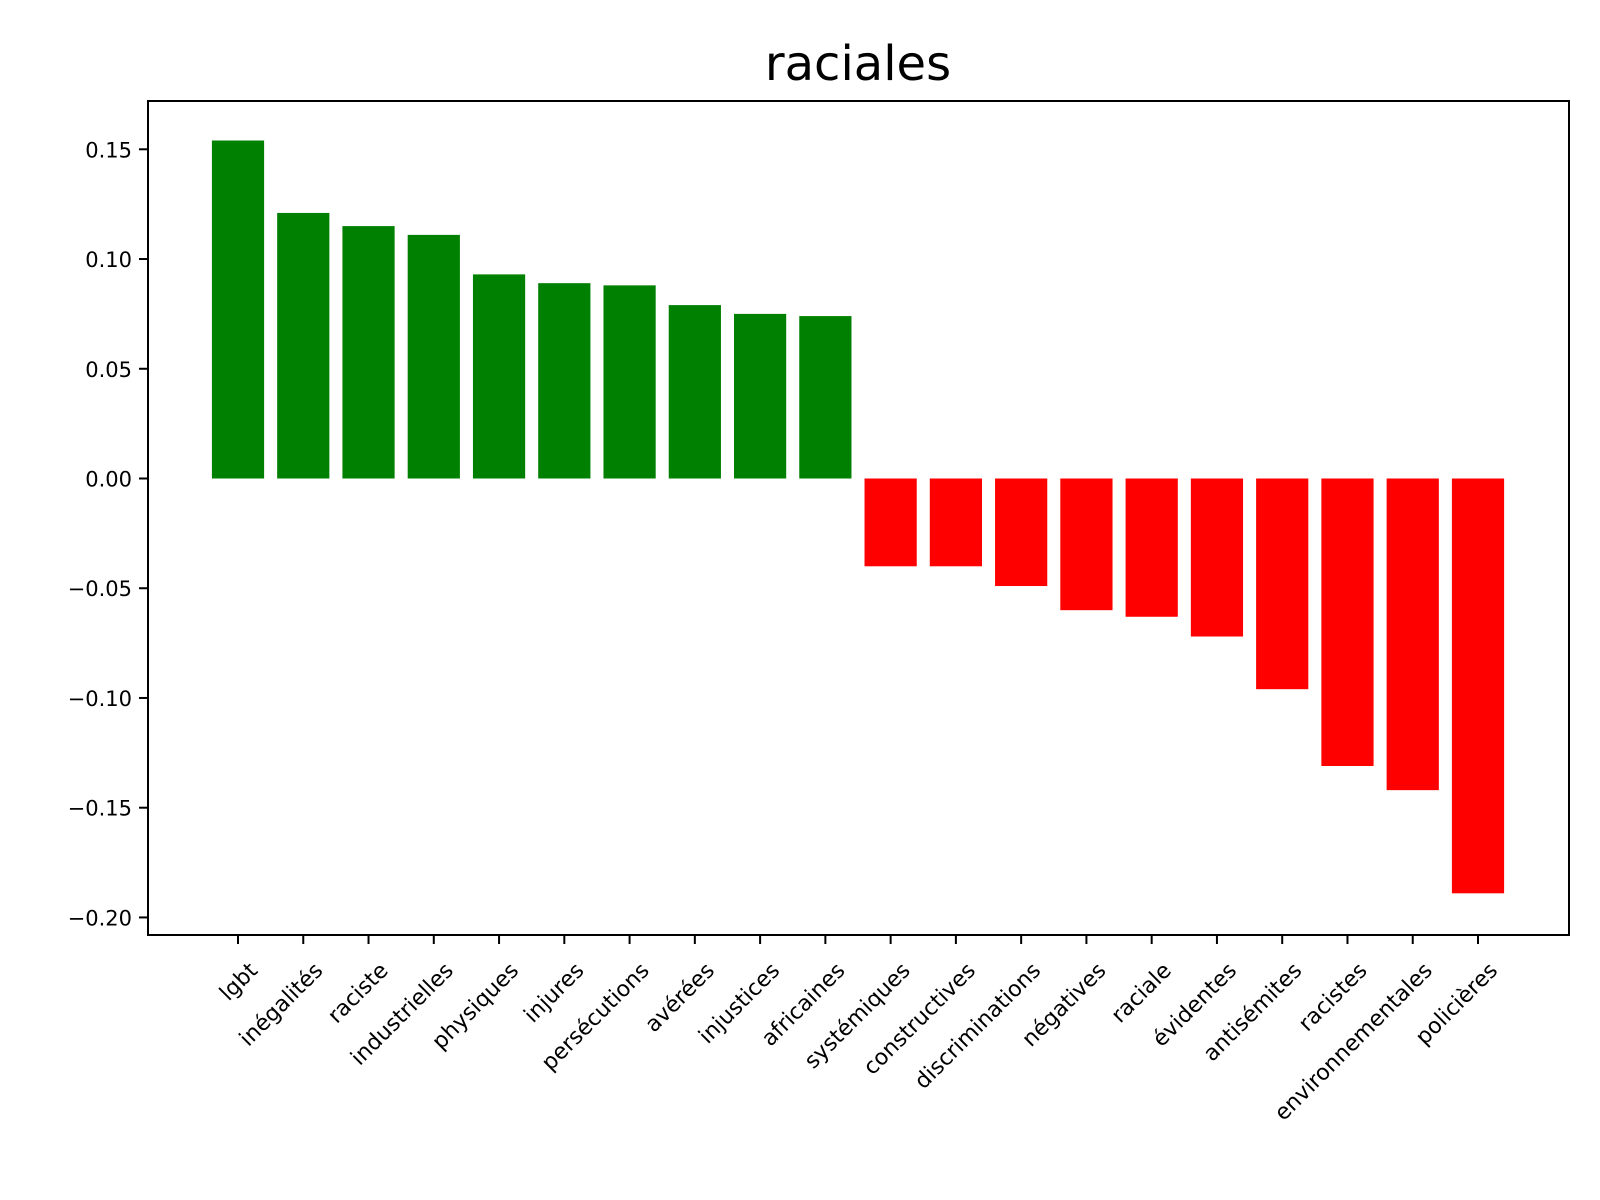 The height and width of the screenshot is (1200, 1600). Describe the element at coordinates (920, 1019) in the screenshot. I see `x-tick-label-11: constructives` at that location.